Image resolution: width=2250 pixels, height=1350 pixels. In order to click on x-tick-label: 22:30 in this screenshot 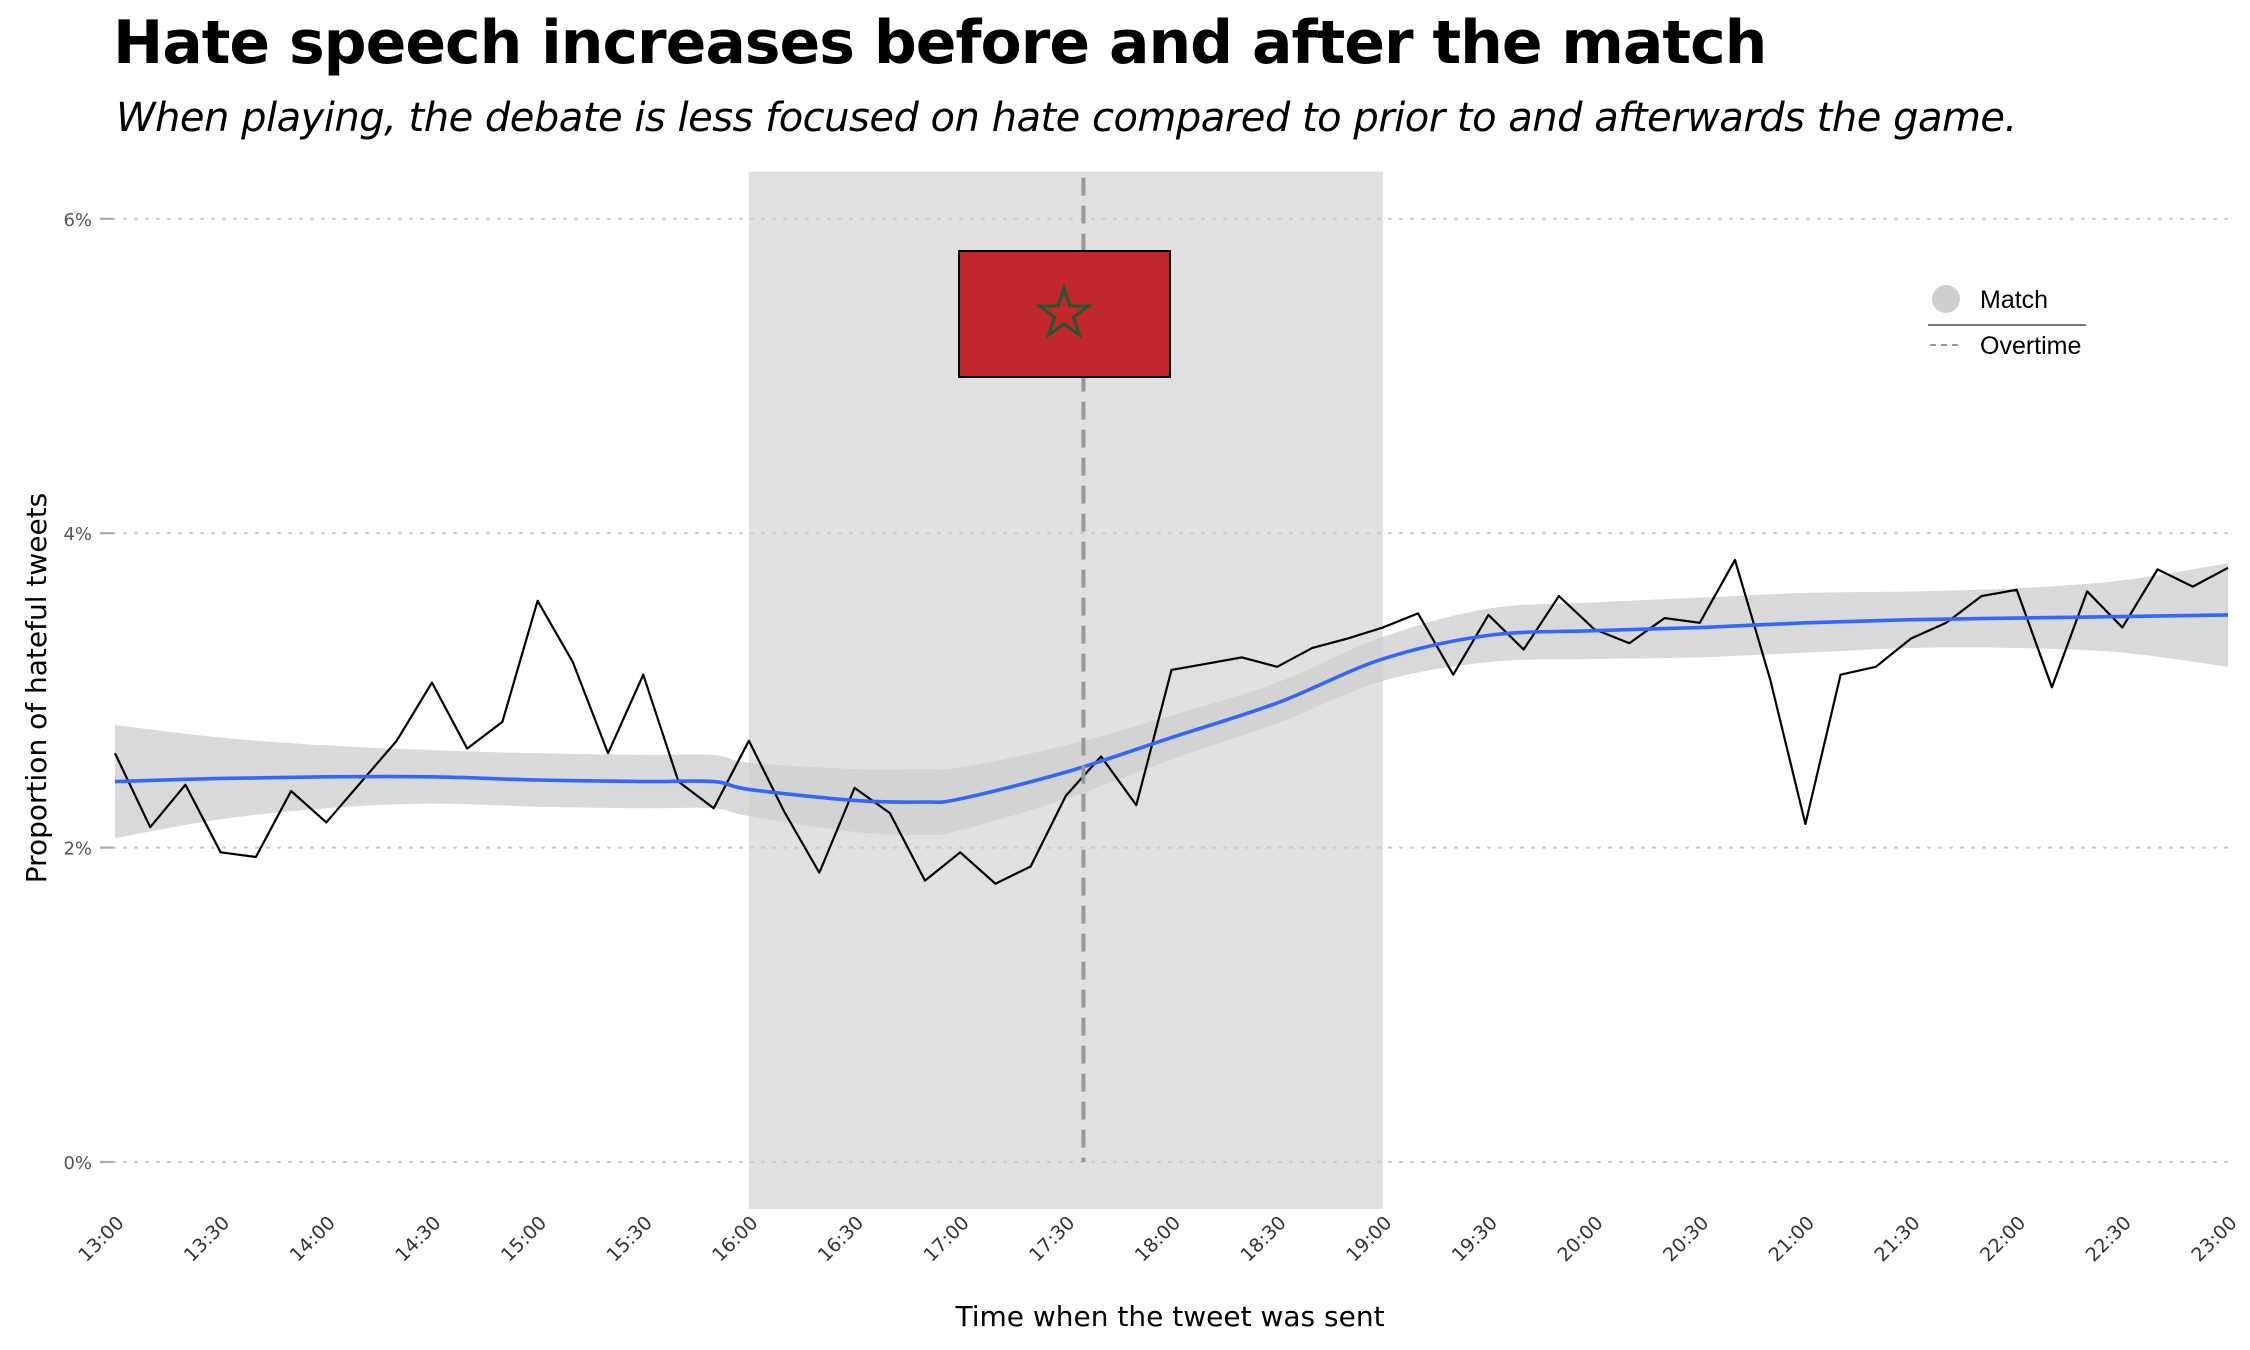, I will do `click(2109, 1239)`.